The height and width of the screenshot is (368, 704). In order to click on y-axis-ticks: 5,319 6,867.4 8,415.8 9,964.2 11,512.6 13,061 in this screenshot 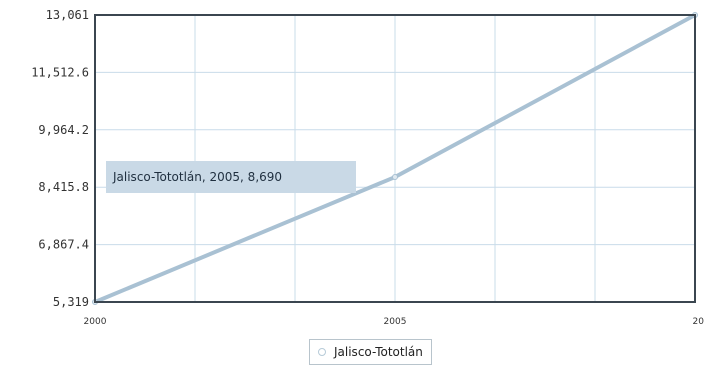, I will do `click(60, 158)`.